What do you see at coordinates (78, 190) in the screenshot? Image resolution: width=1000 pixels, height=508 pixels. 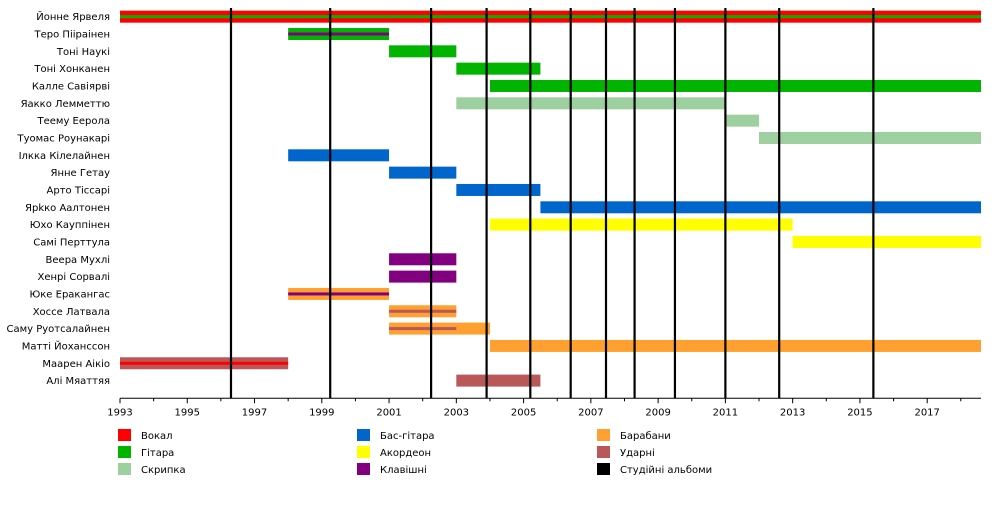 I see `member-label: Арто Тіссарі` at bounding box center [78, 190].